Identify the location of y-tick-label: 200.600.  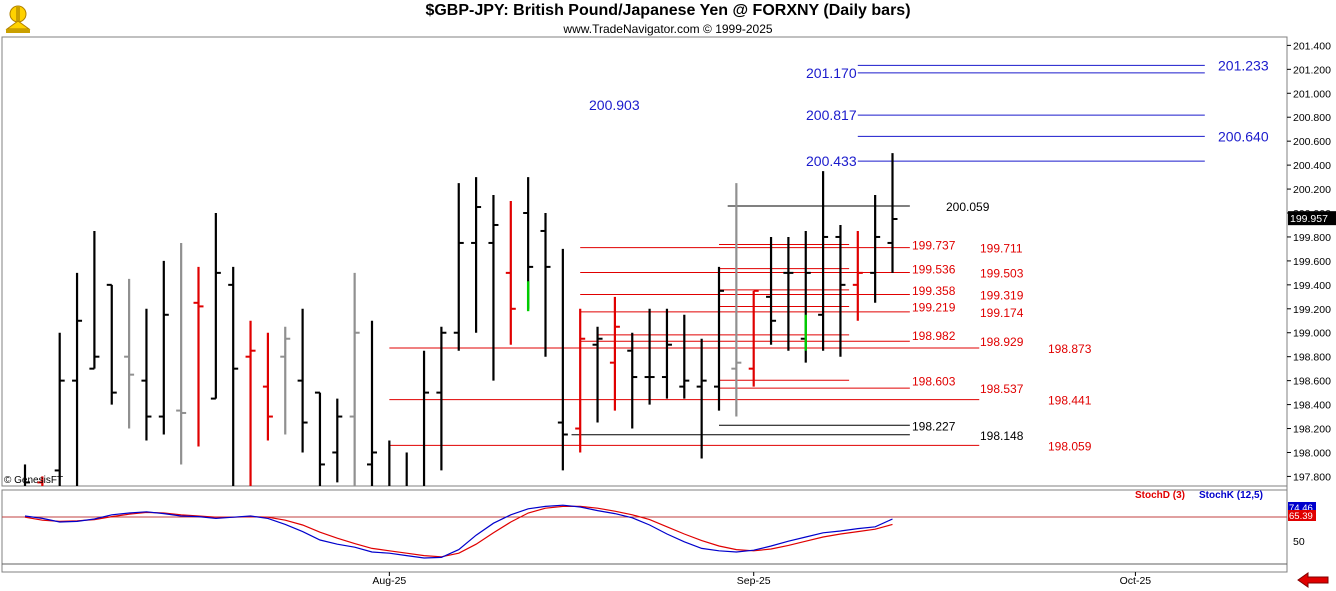
(1312, 142).